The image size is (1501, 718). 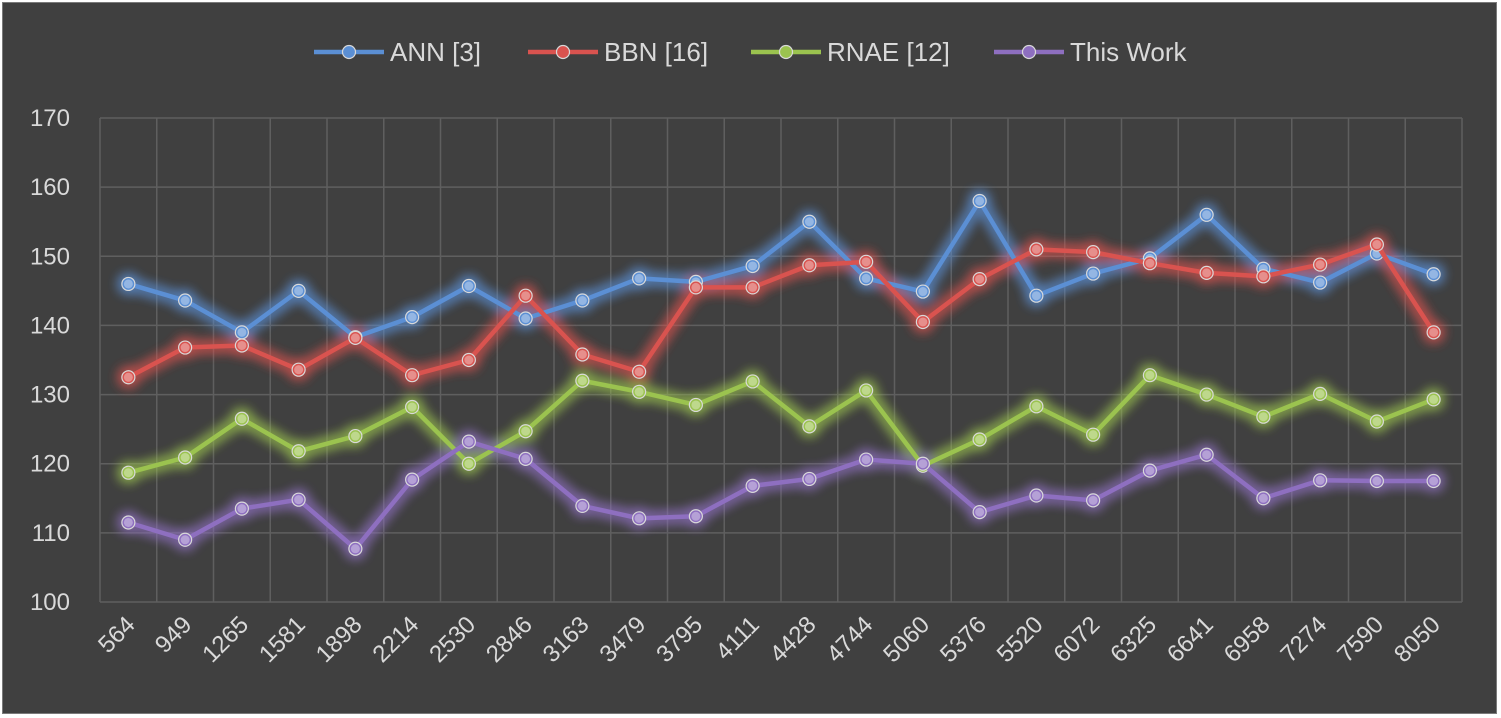 What do you see at coordinates (1091, 52) in the screenshot?
I see `legend-item: This Work` at bounding box center [1091, 52].